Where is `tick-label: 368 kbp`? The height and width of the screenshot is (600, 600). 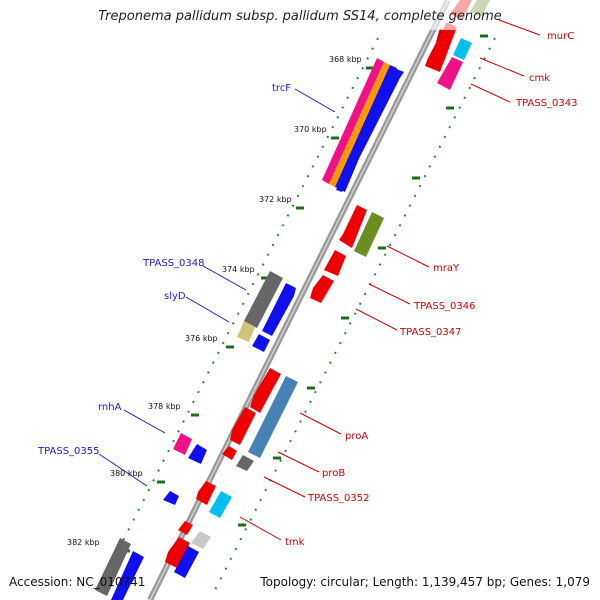
tick-label: 368 kbp is located at coordinates (345, 59).